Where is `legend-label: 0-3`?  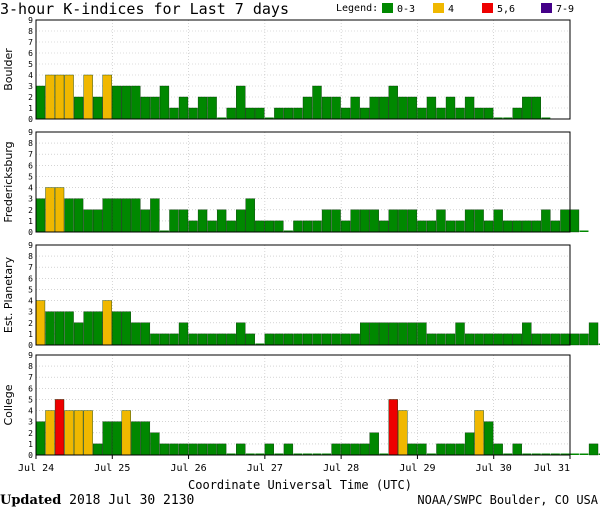 legend-label: 0-3 is located at coordinates (406, 9).